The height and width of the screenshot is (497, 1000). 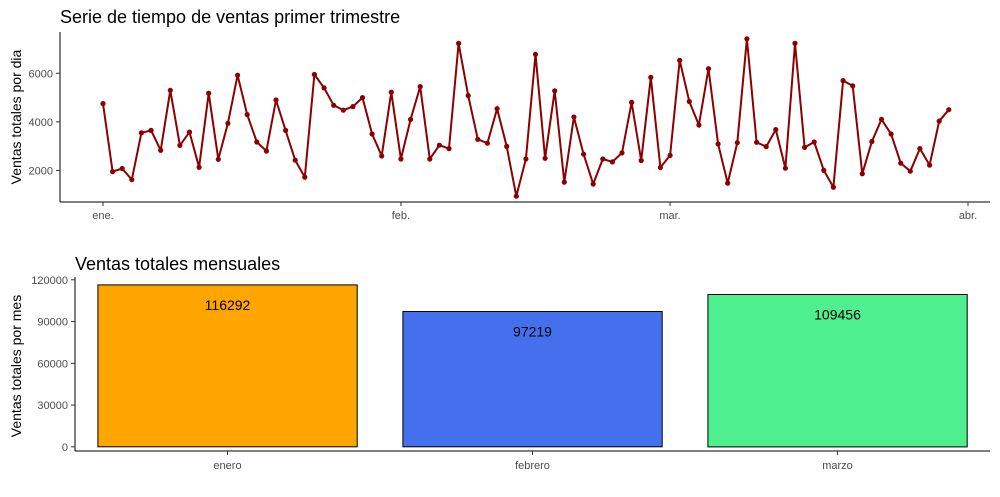 I want to click on line-y-tick-label: 2000, so click(x=41, y=171).